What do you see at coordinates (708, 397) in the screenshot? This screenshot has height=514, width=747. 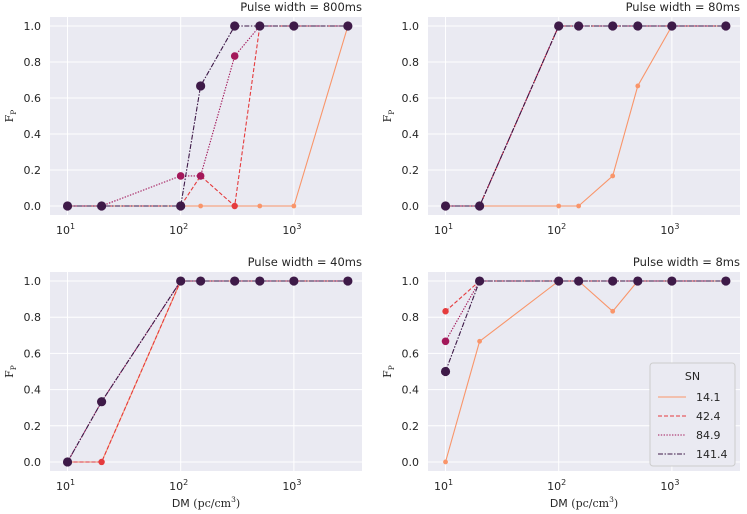 I see `legend-entry-14.1: 14.1` at bounding box center [708, 397].